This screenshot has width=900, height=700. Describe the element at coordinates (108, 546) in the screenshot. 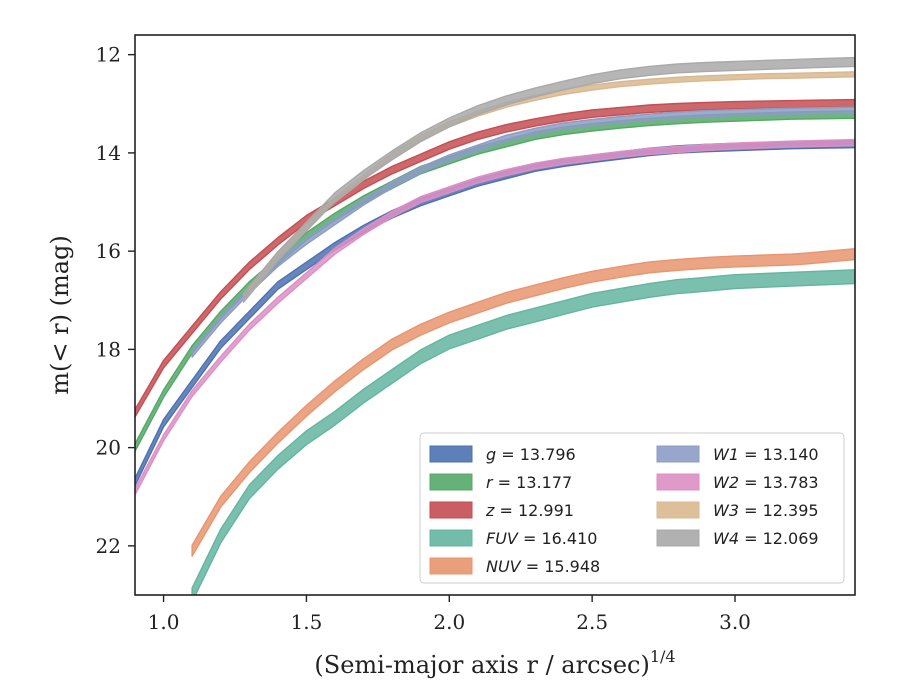

I see `y-tick-label: 22` at that location.